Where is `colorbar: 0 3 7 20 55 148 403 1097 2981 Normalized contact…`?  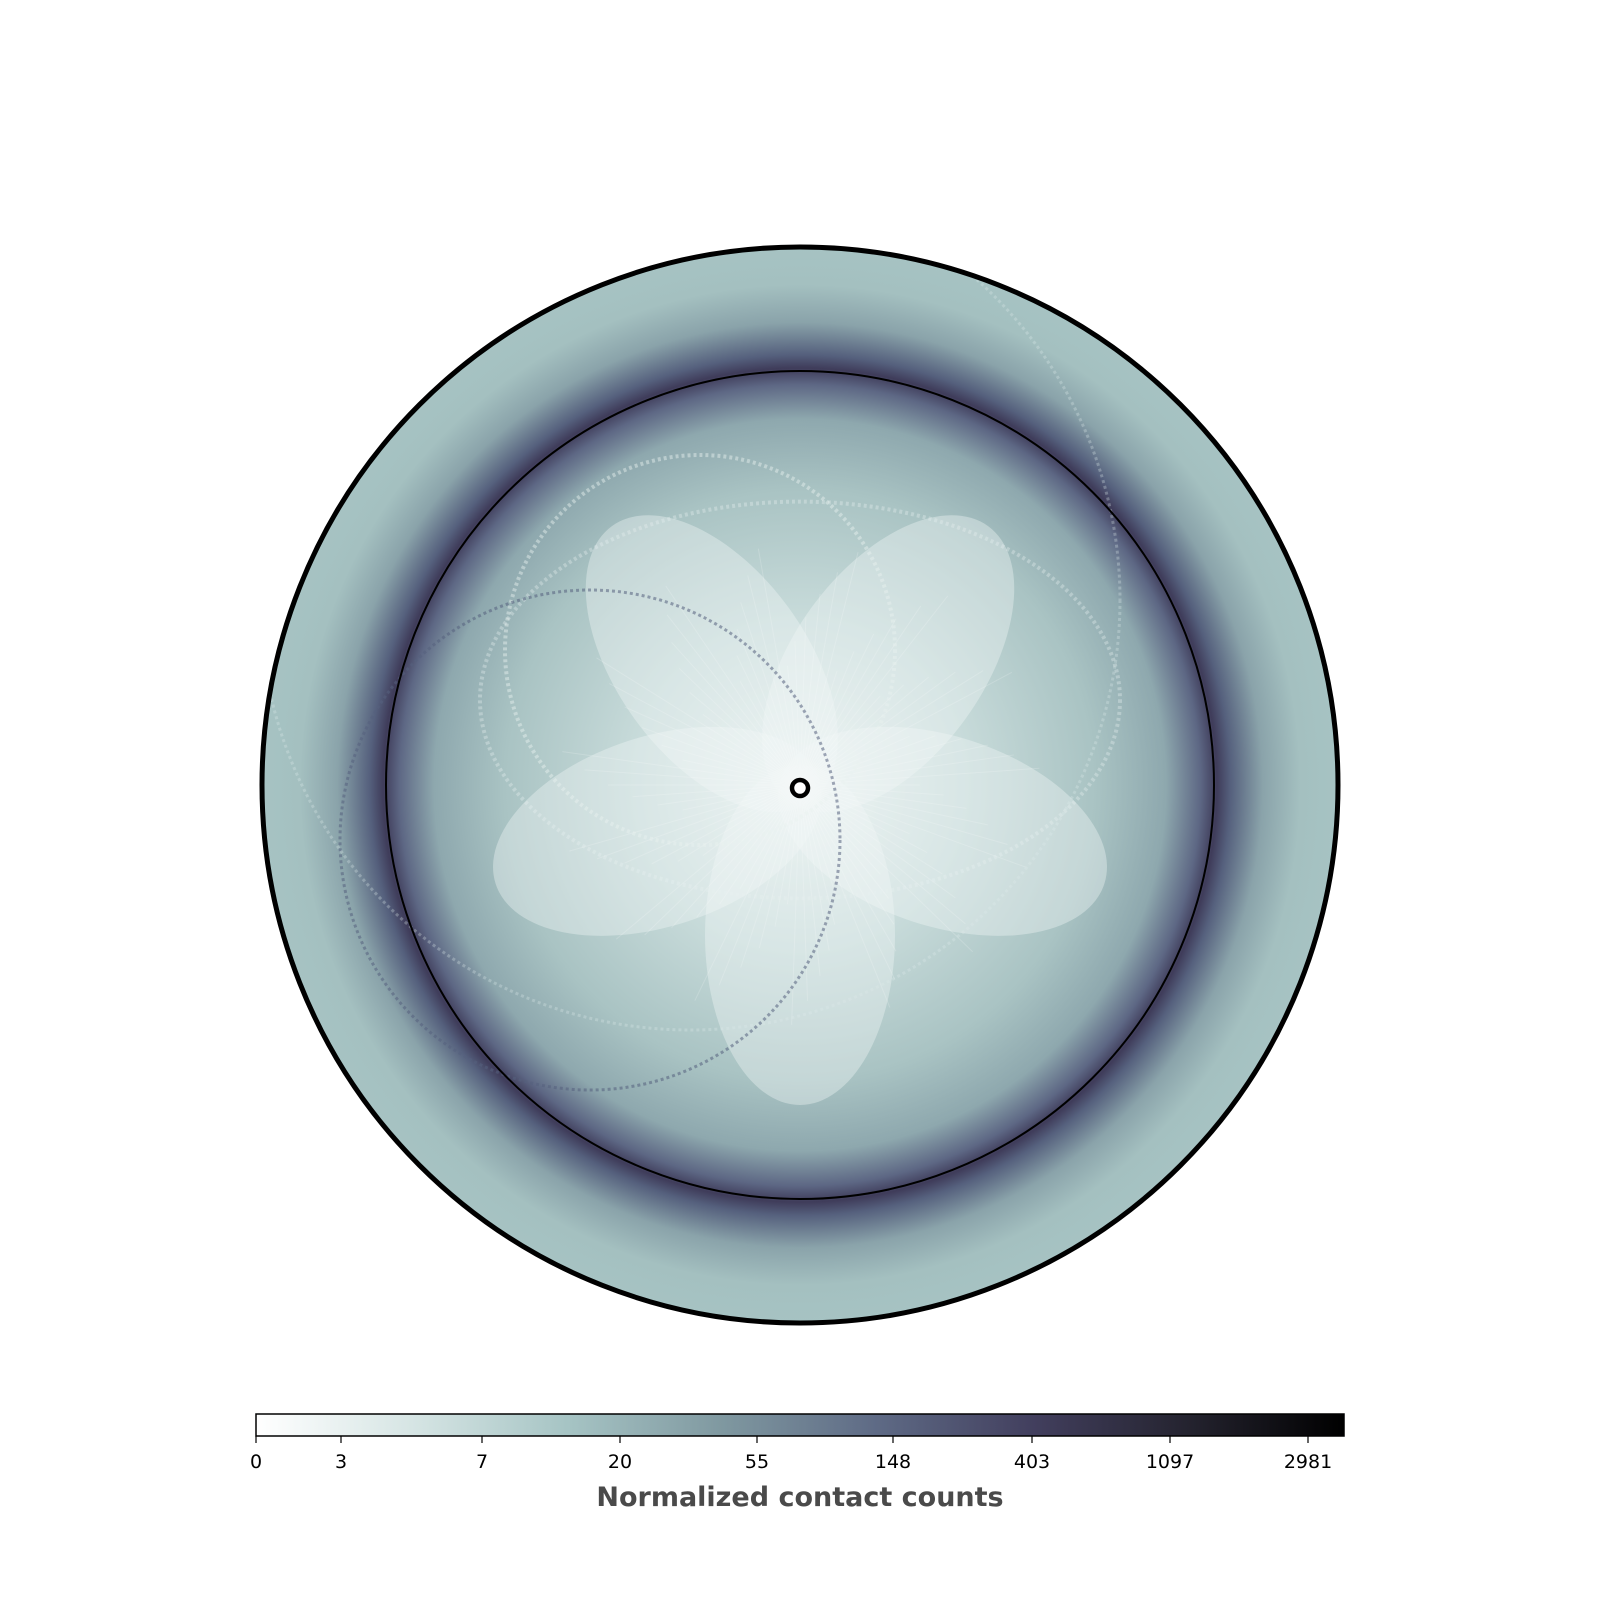
colorbar: 0 3 7 20 55 148 403 1097 2981 Normalized contact… is located at coordinates (797, 1463).